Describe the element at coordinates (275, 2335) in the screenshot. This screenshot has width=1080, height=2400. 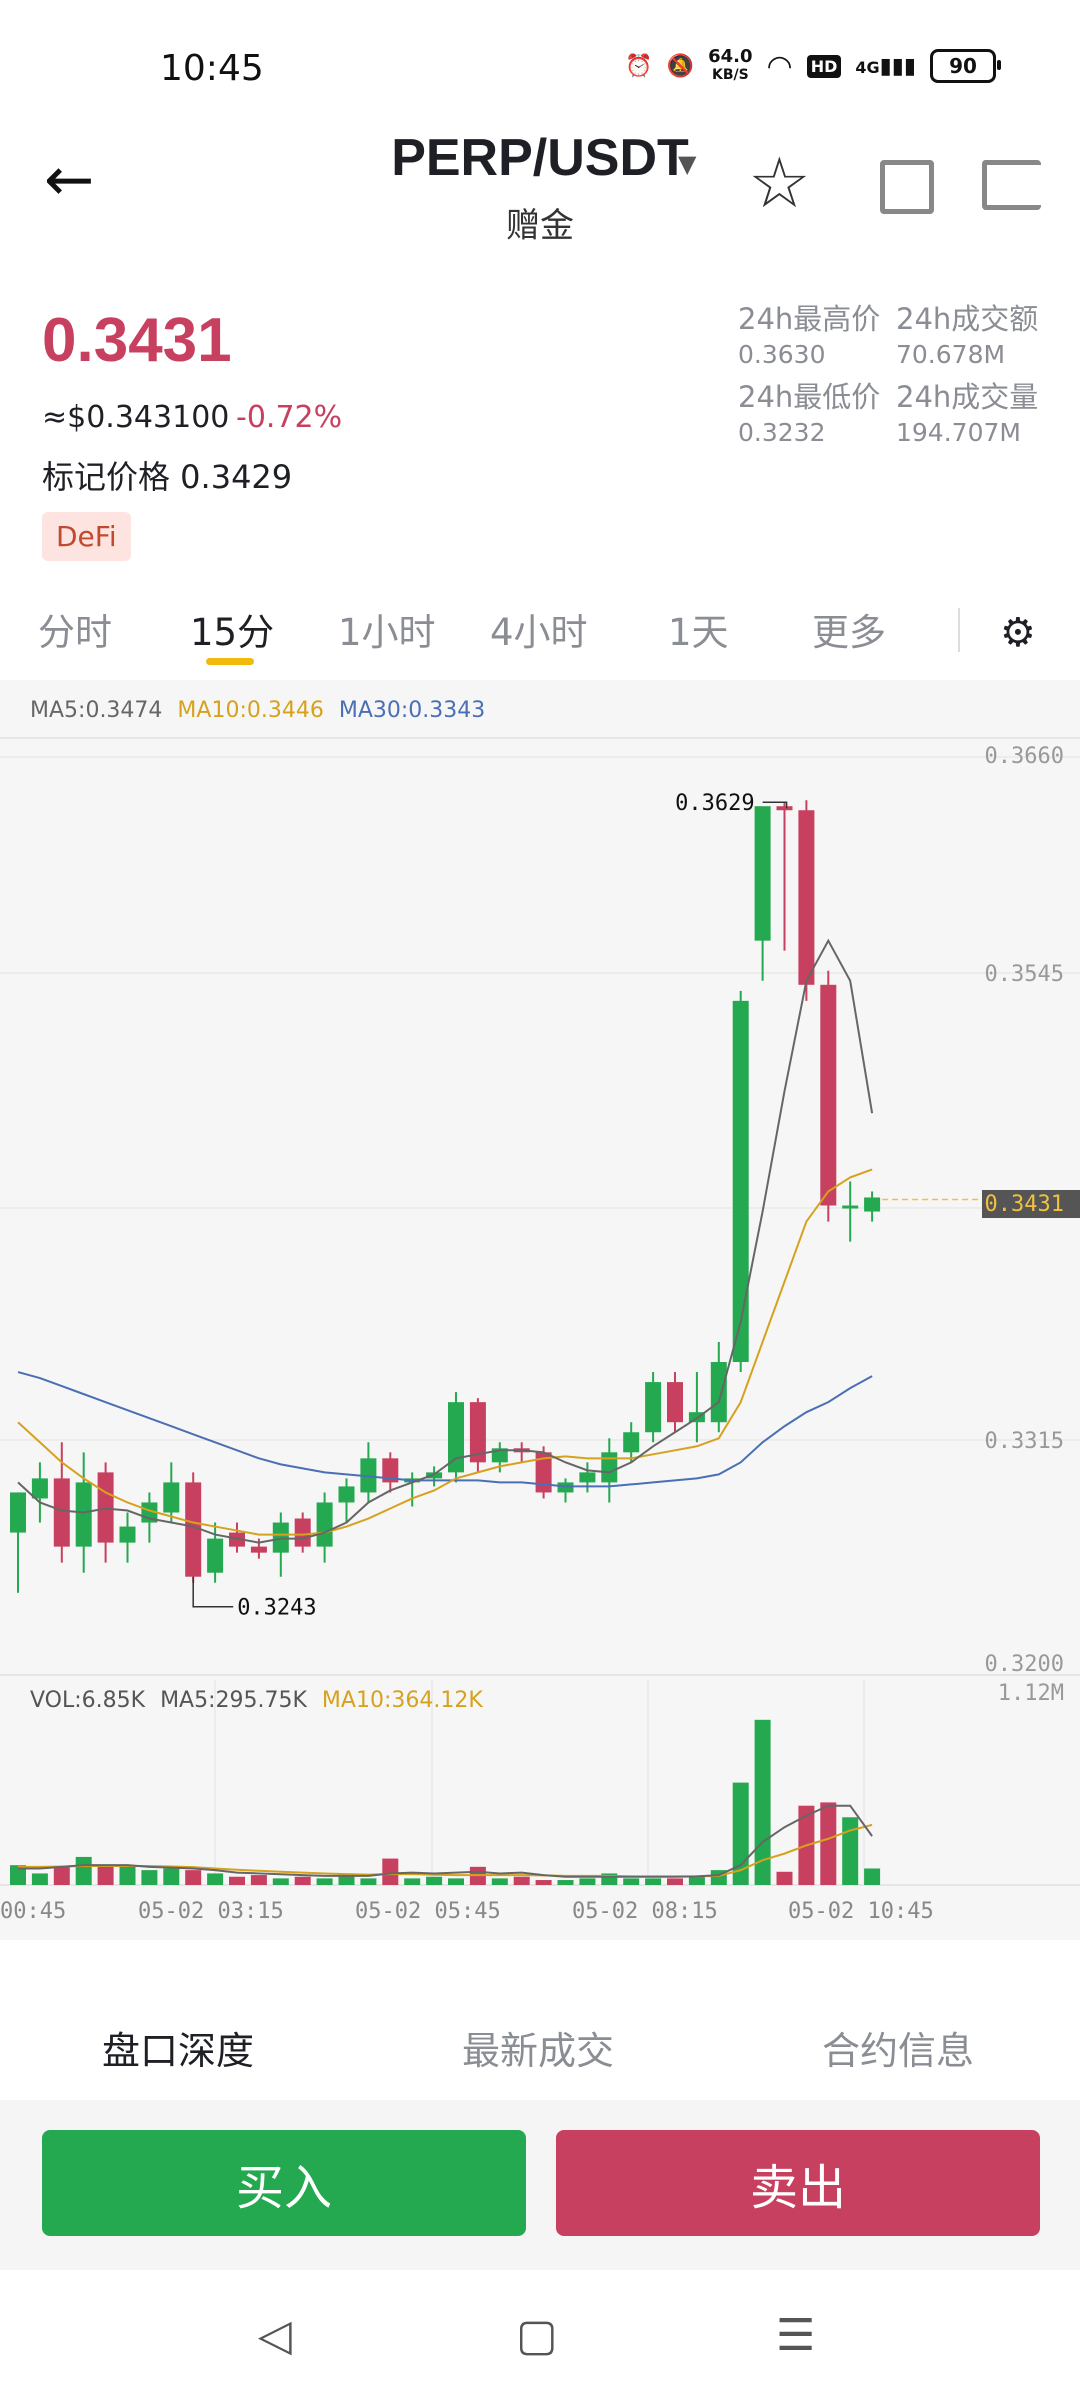
I see `back-triangle-icon: ◁` at that location.